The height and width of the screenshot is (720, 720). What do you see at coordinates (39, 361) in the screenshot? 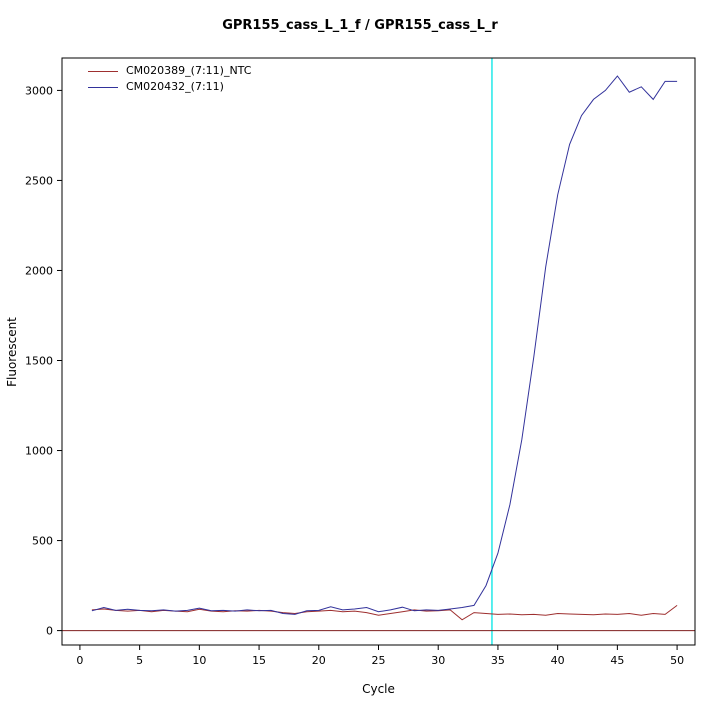
I see `y-tick-label: 1500` at bounding box center [39, 361].